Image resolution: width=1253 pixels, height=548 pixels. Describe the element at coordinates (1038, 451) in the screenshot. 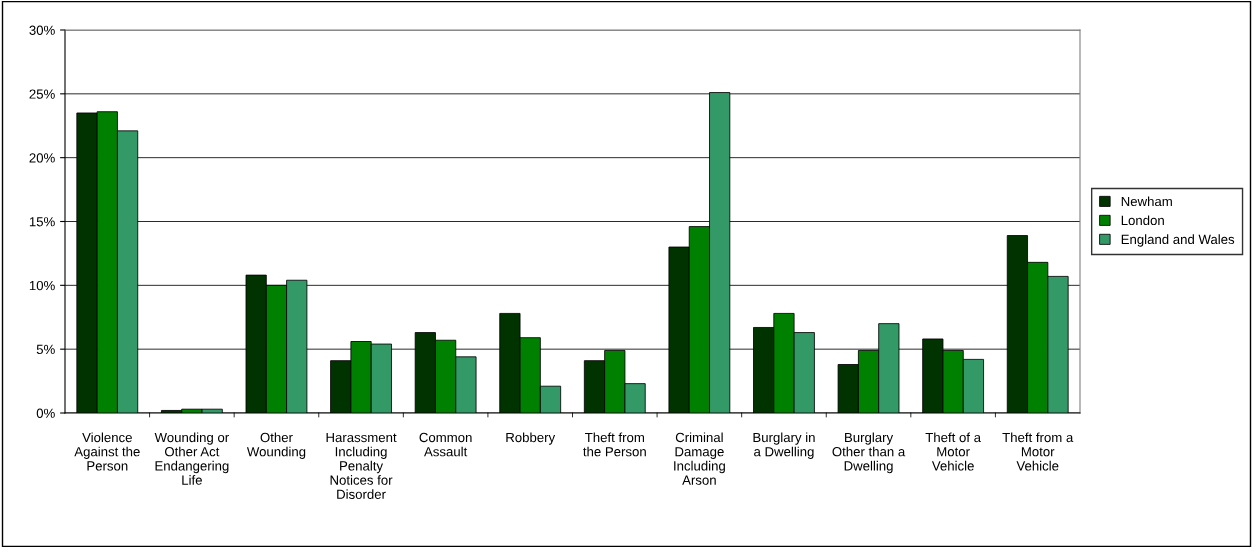

I see `x-tick-label: Theft from a Motor Vehicle` at that location.